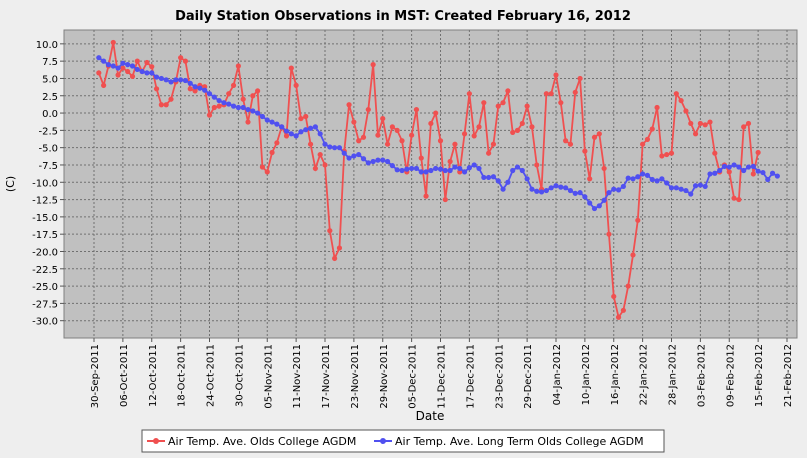 Image resolution: width=807 pixels, height=458 pixels. Describe the element at coordinates (47, 45) in the screenshot. I see `y-tick-label: 10.0` at that location.